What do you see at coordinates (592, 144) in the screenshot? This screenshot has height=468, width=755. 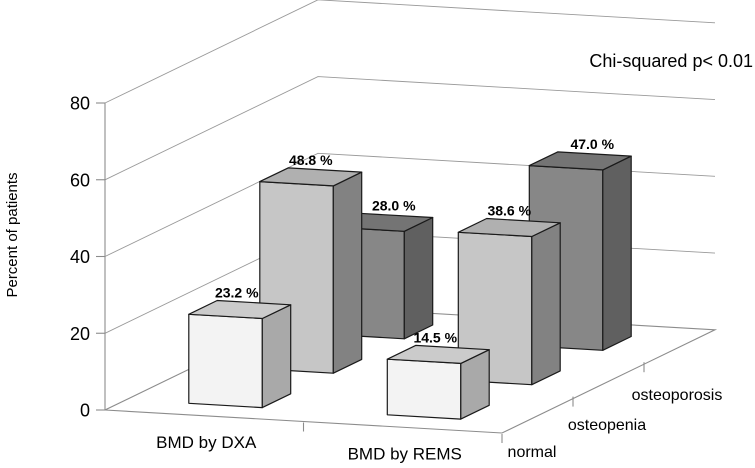 I see `data-label-rems-osteoporosis: 47.0 %` at bounding box center [592, 144].